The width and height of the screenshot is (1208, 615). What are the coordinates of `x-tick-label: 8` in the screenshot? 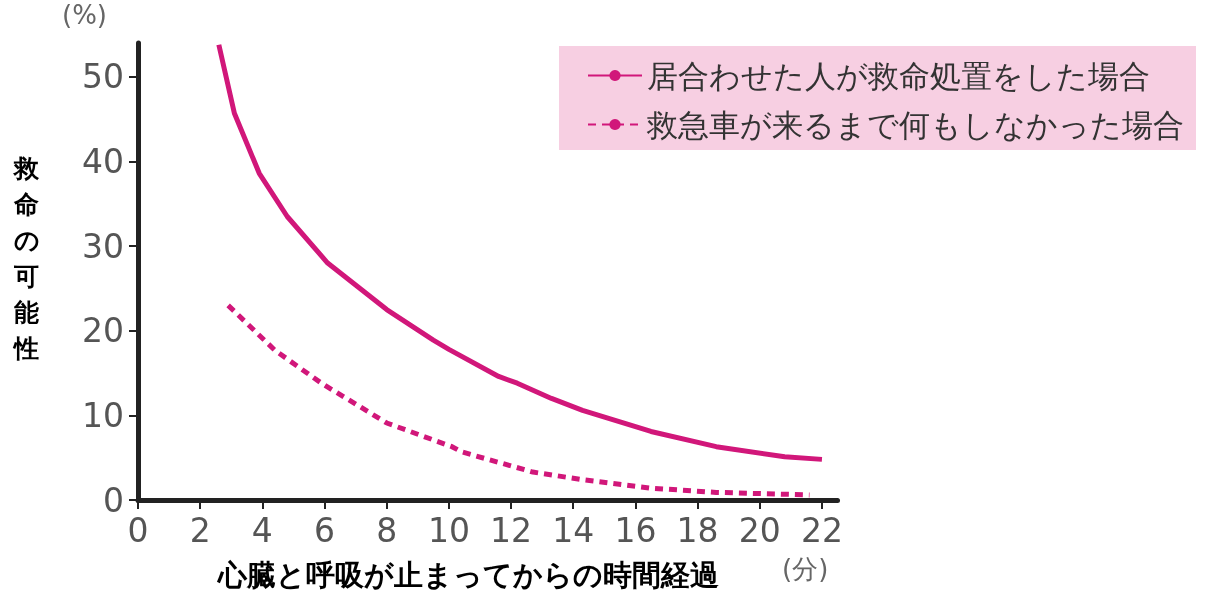 It's located at (387, 530).